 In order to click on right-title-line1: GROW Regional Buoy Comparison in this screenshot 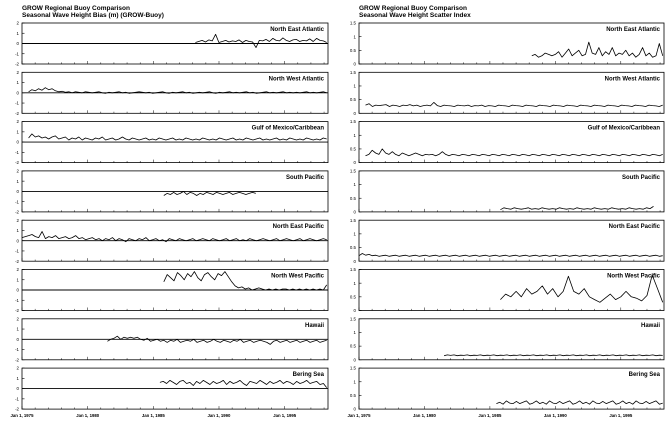, I will do `click(413, 8)`.